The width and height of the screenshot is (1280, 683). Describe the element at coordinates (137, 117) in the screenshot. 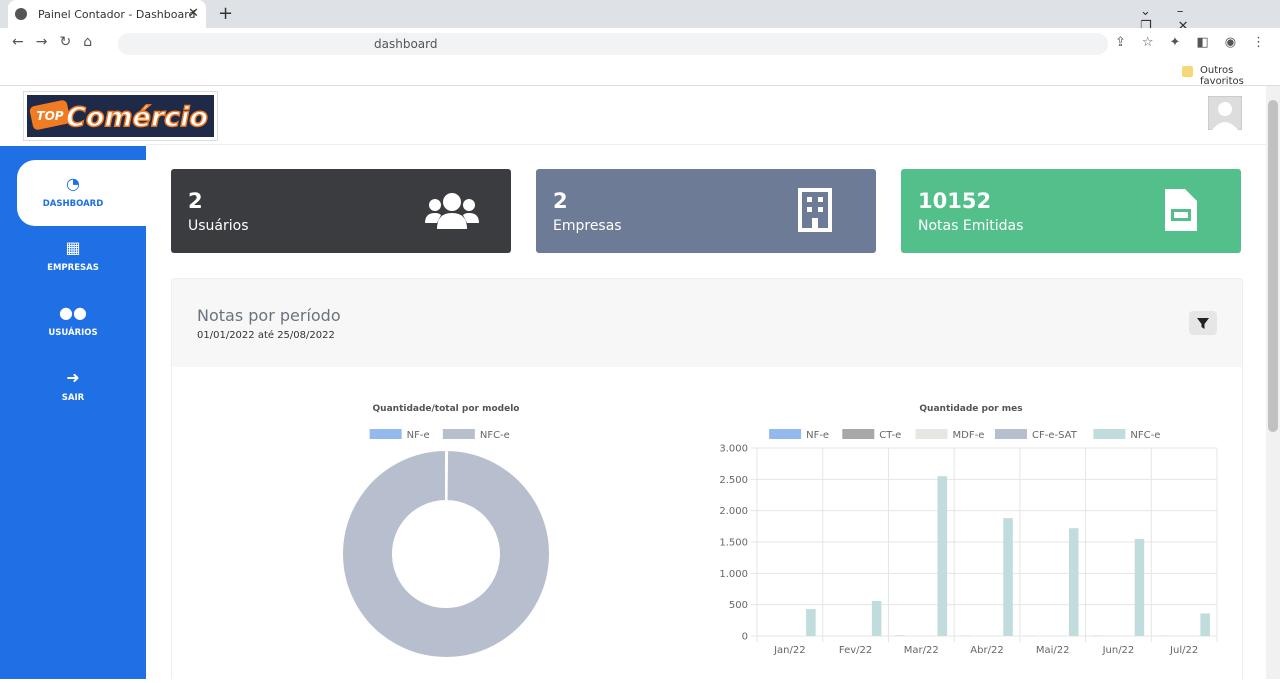

I see `logo-text: Comércio` at that location.